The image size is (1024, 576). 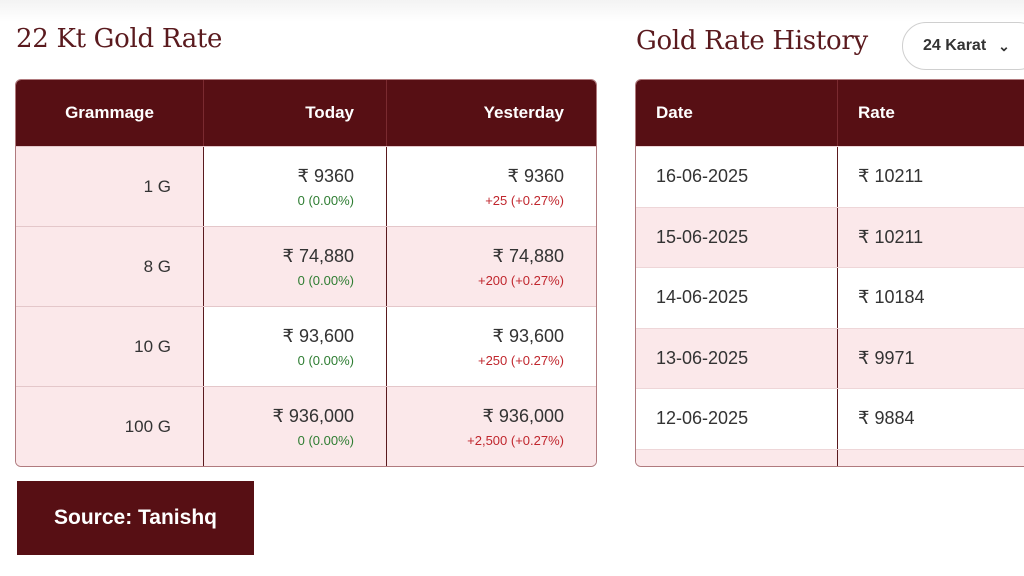 I want to click on today-price: ₹ 74,880, so click(x=318, y=255).